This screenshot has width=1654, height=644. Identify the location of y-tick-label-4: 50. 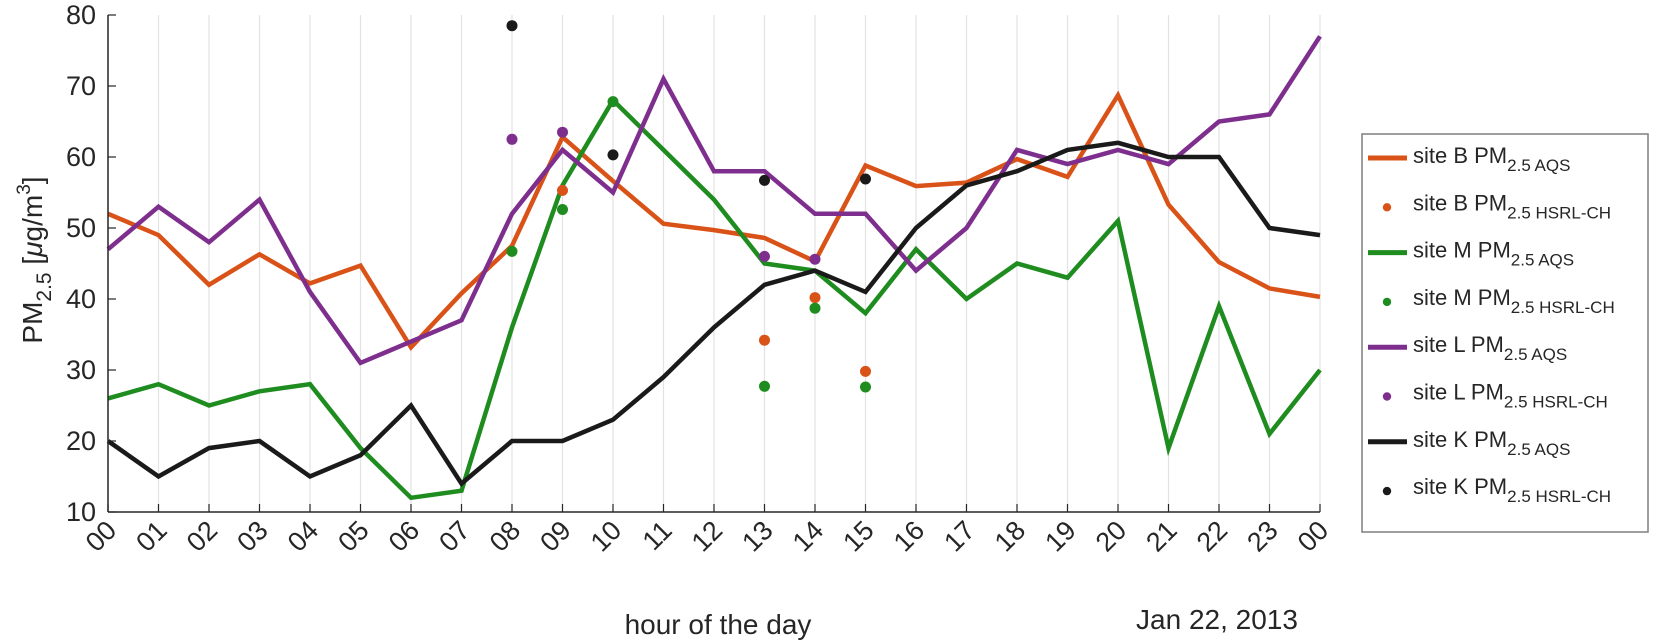
(81, 228).